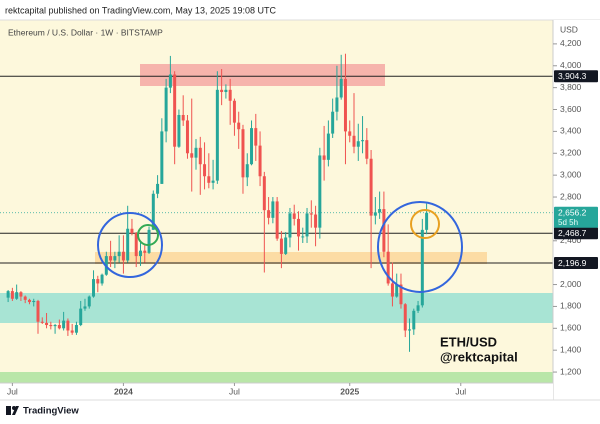 Image resolution: width=600 pixels, height=424 pixels. I want to click on circle-marker, so click(425, 224).